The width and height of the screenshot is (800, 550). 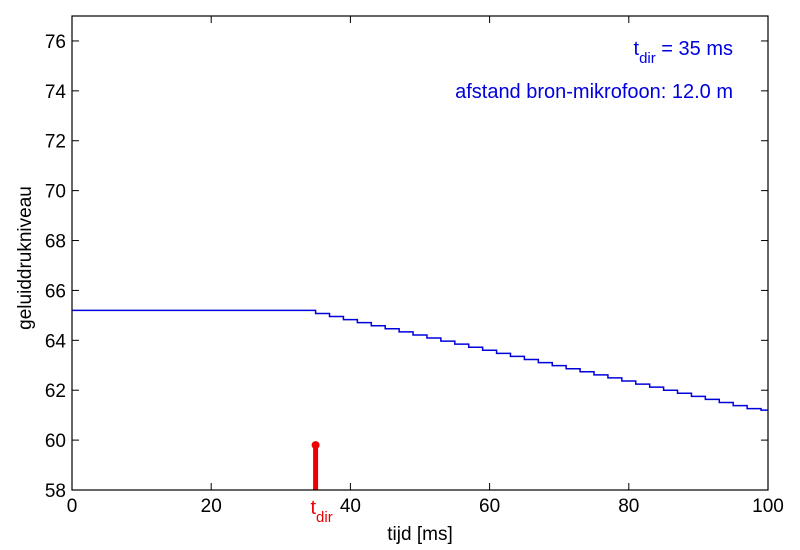 What do you see at coordinates (25, 258) in the screenshot?
I see `y-axis-label: geluiddrukniveau` at bounding box center [25, 258].